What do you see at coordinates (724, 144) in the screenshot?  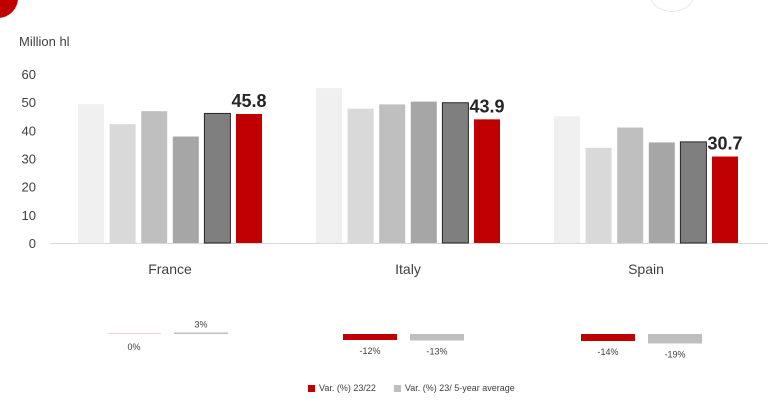 I see `data-label-spain: 30.7` at bounding box center [724, 144].